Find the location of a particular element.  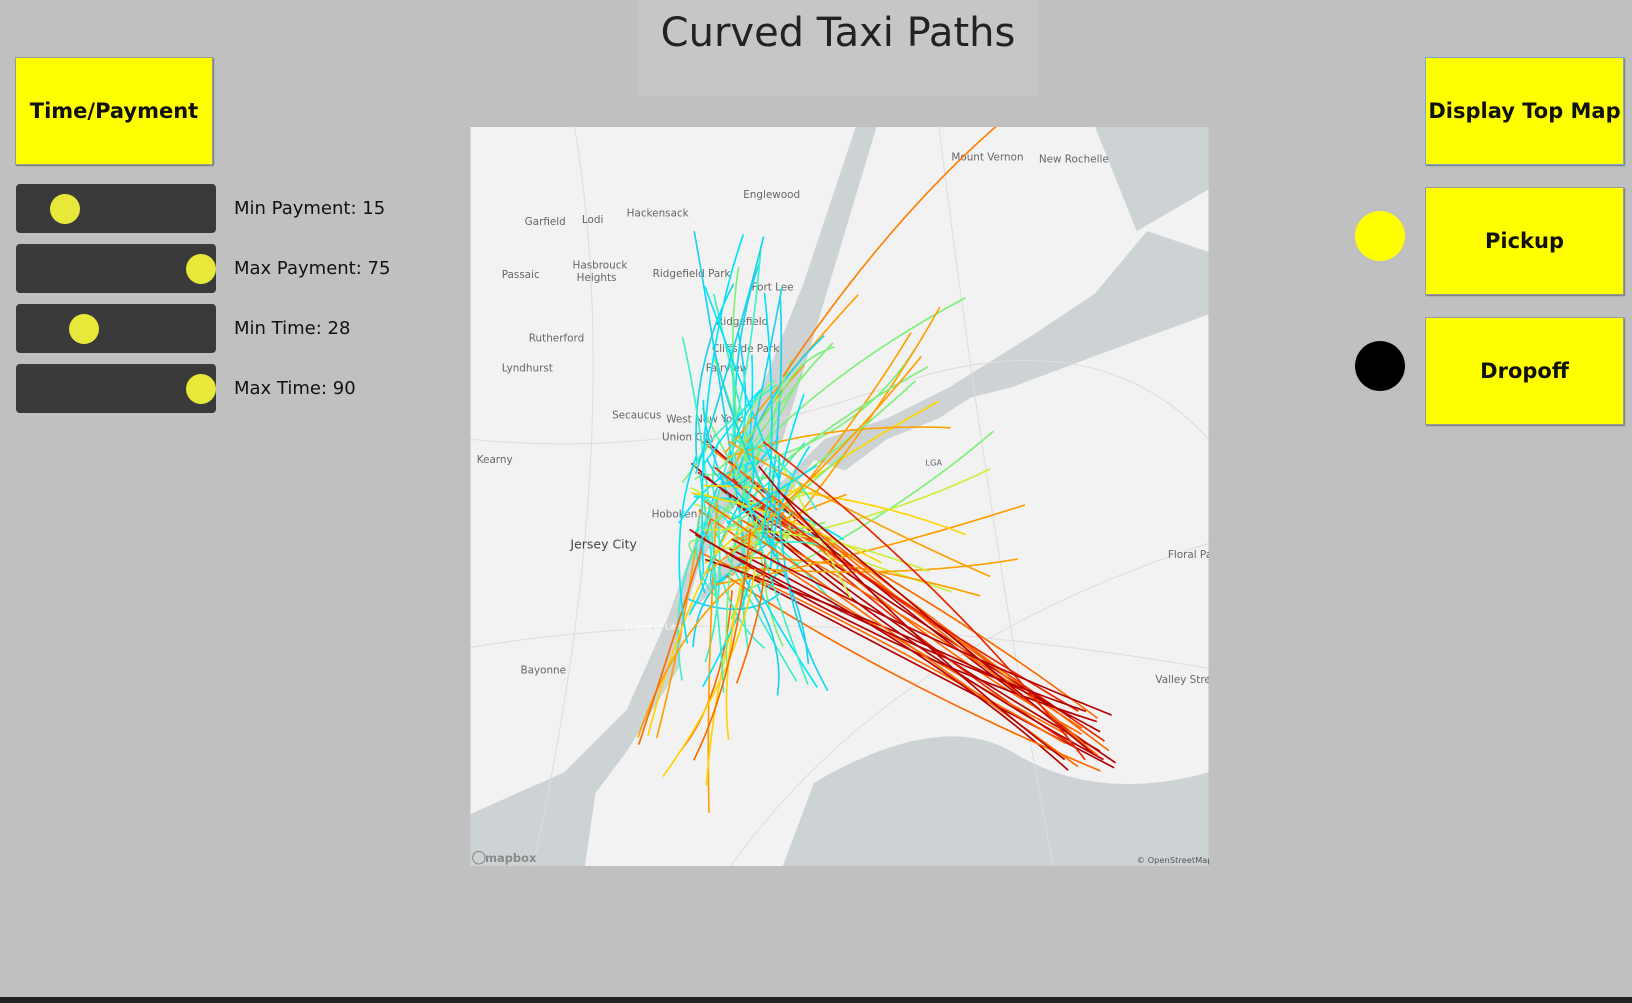

place-label: Ridgefield Park is located at coordinates (692, 274).